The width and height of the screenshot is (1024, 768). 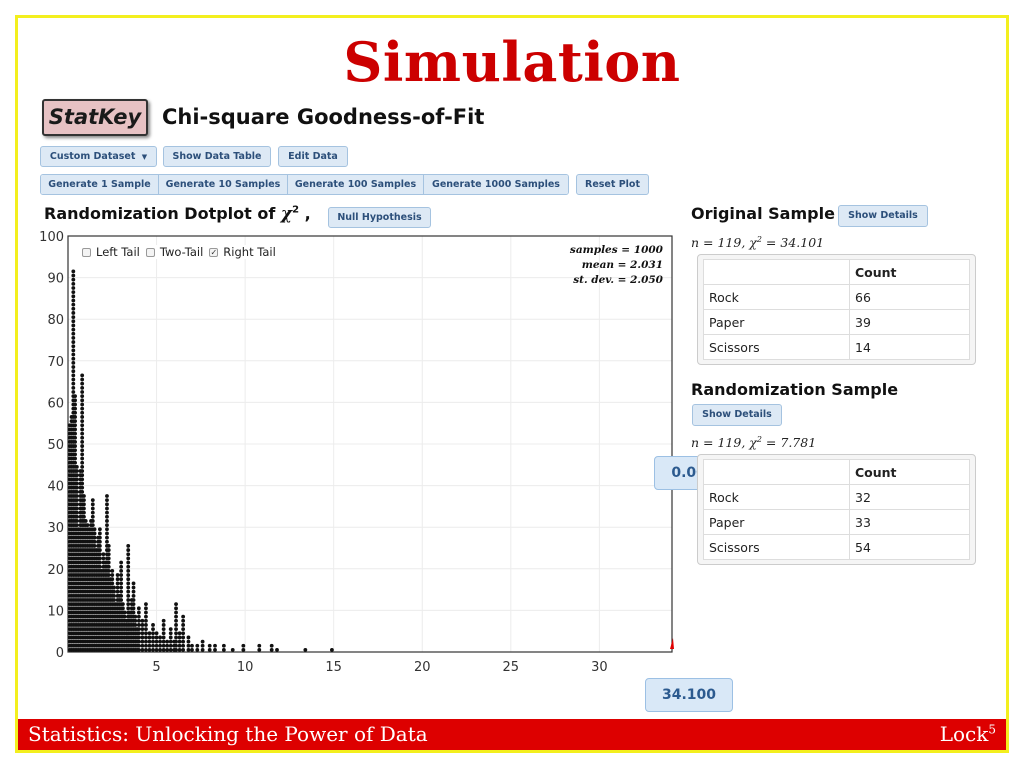 What do you see at coordinates (737, 415) in the screenshot?
I see `randomization-show-details-button: Show Details` at bounding box center [737, 415].